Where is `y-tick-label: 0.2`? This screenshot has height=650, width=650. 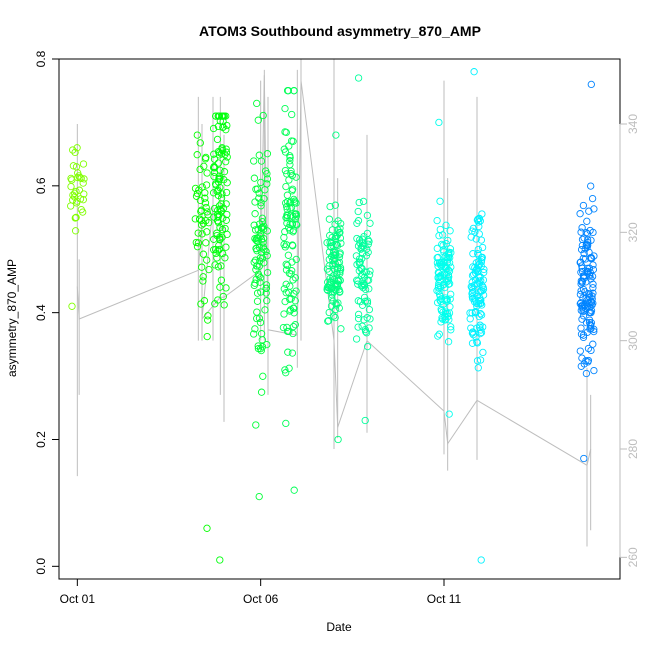 y-tick-label: 0.2 is located at coordinates (41, 439).